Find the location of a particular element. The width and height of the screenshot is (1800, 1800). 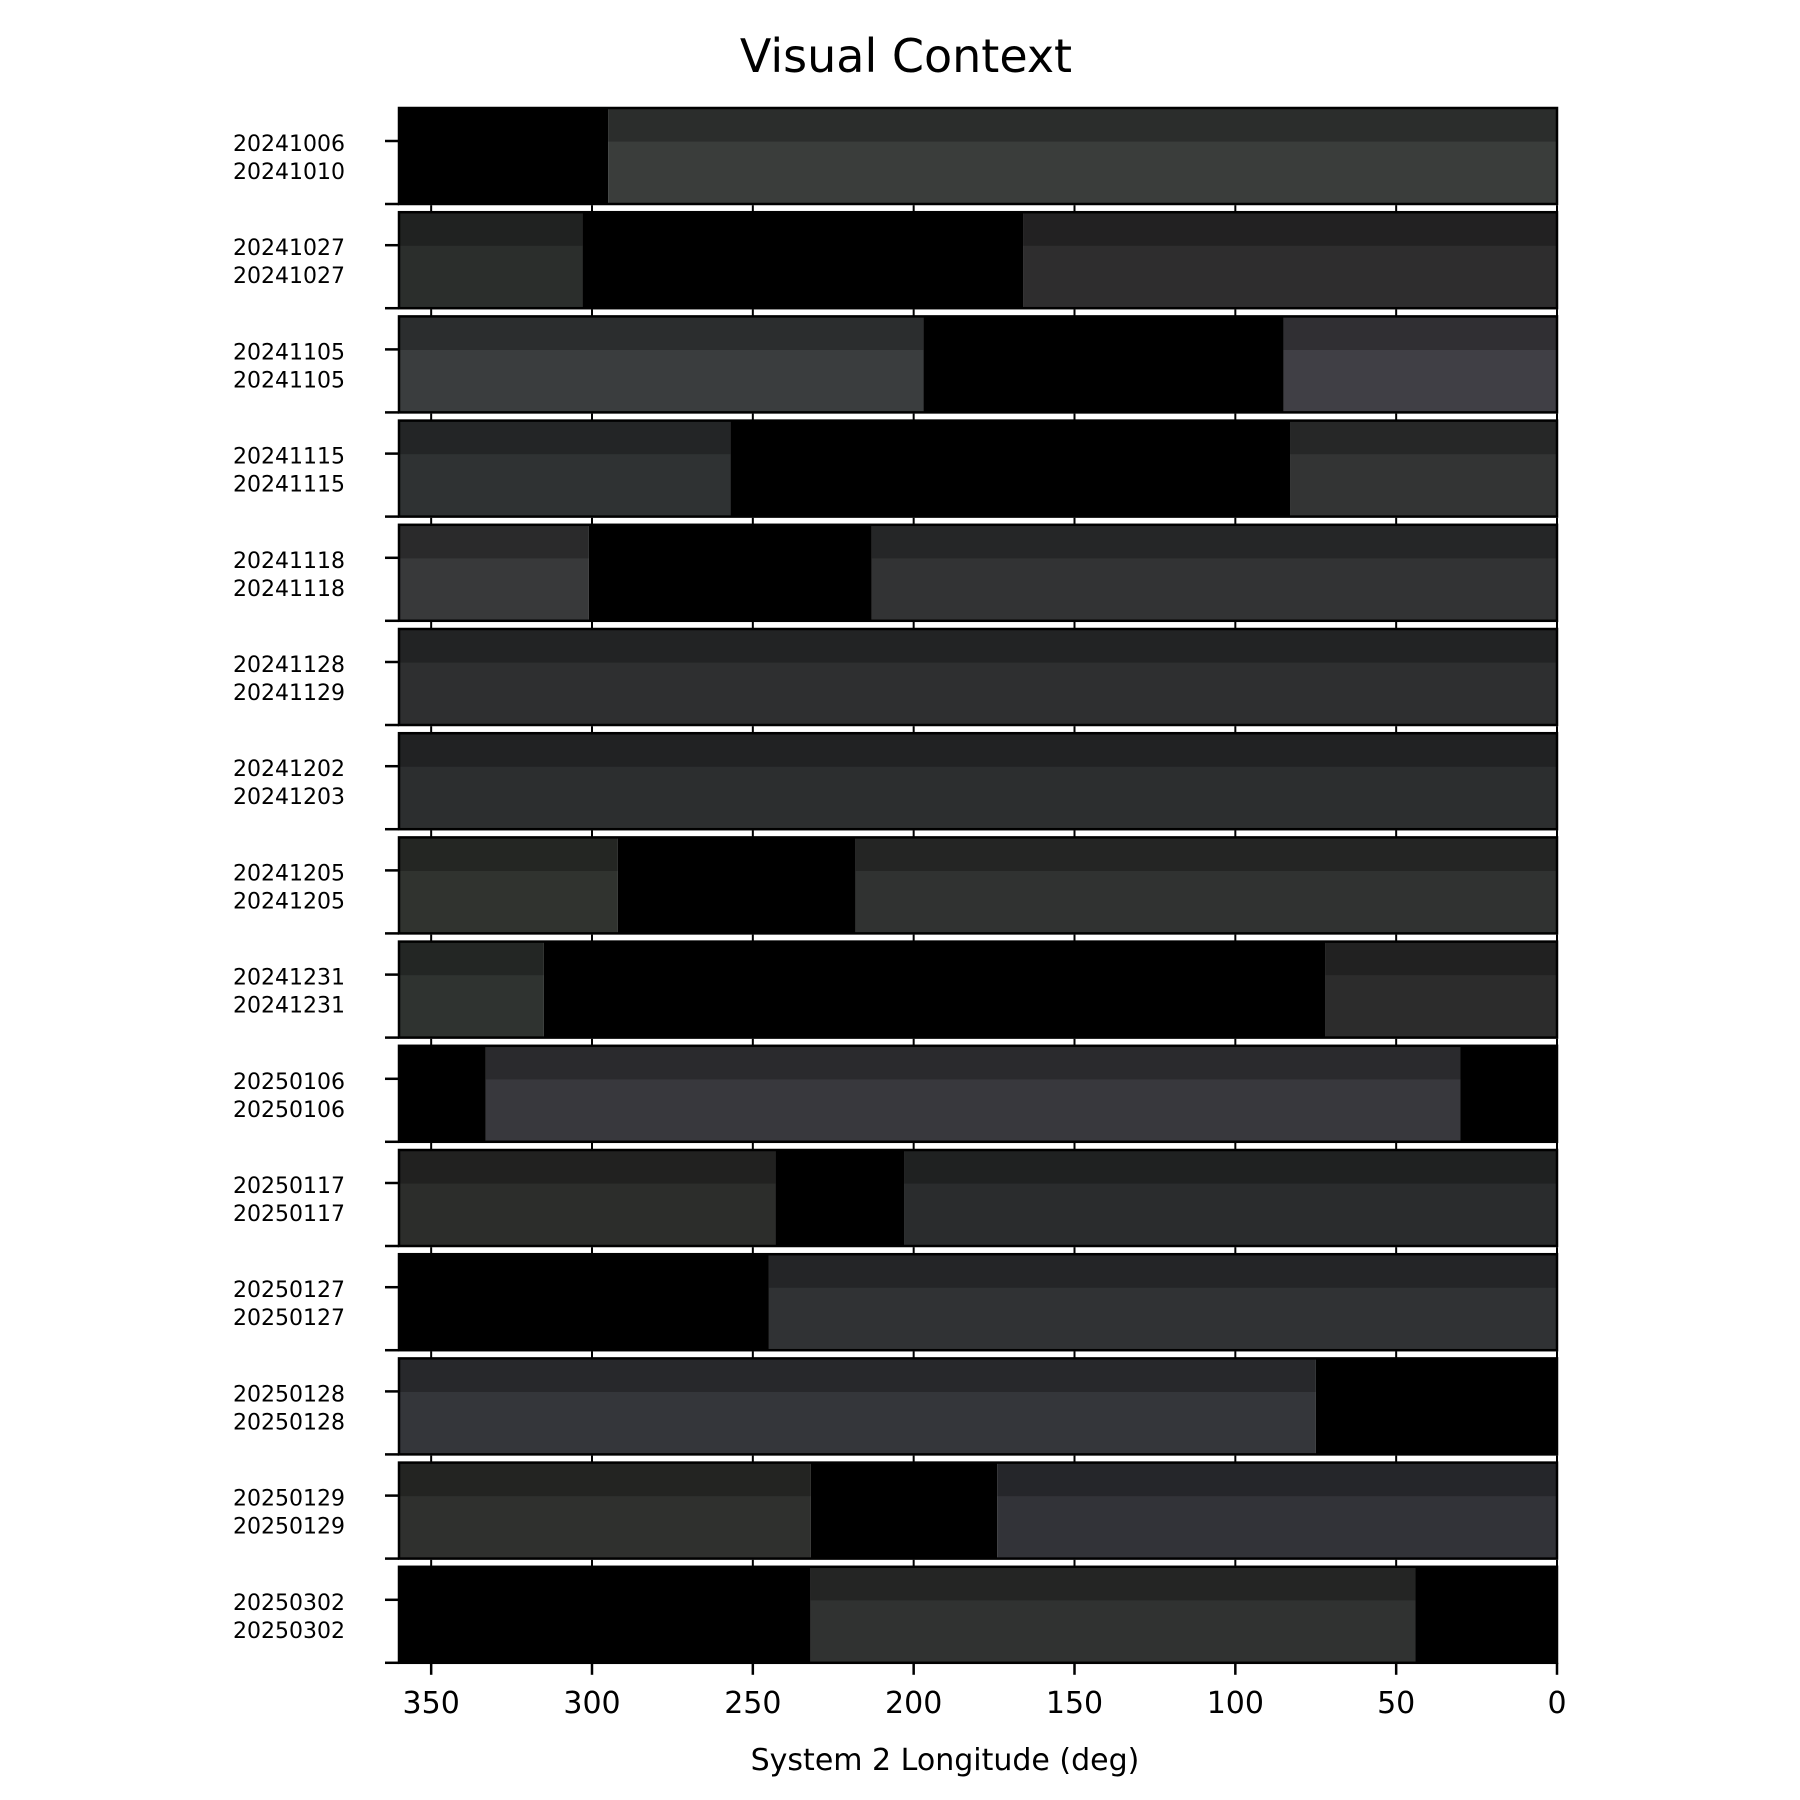

row-label-end: 20241115 is located at coordinates (289, 485).